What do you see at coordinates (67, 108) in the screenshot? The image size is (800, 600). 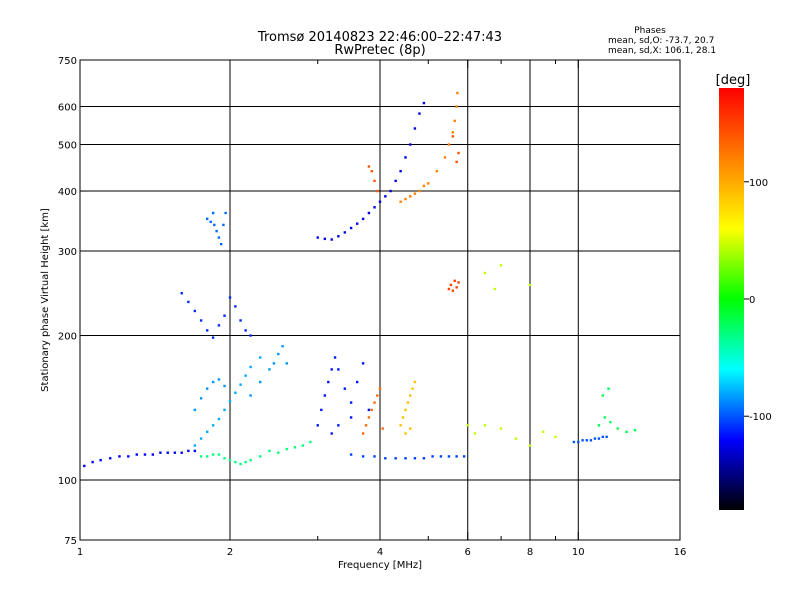 I see `y-tick-label: 600` at bounding box center [67, 108].